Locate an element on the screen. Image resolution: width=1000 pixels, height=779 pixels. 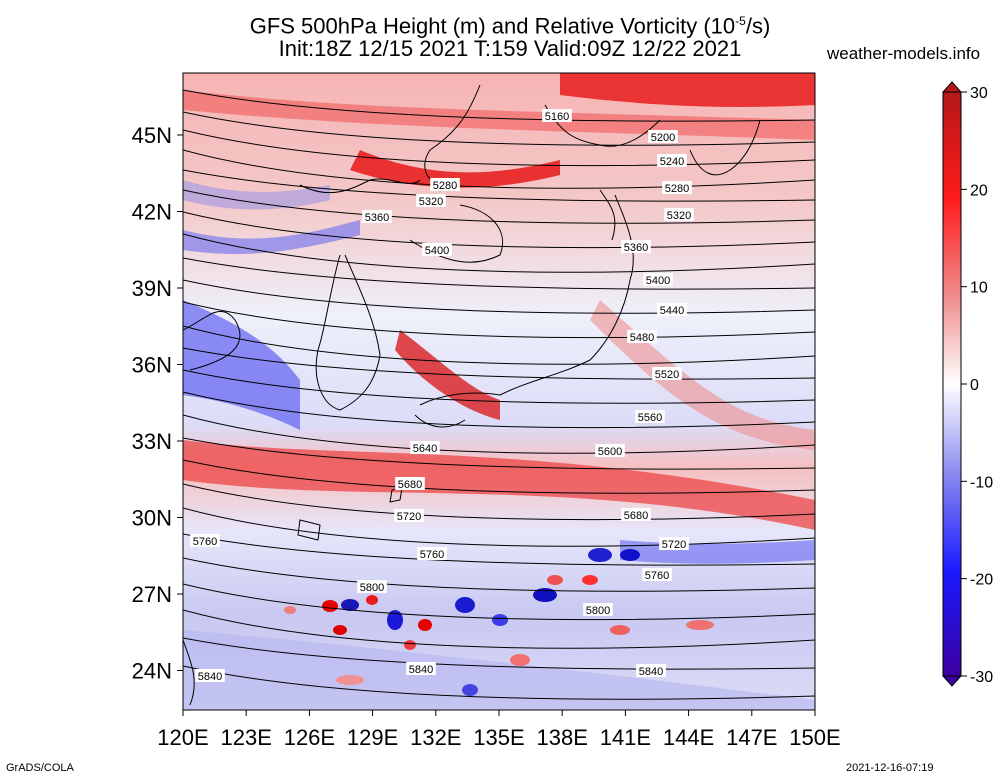
lat-label: 27N is located at coordinates (152, 594).